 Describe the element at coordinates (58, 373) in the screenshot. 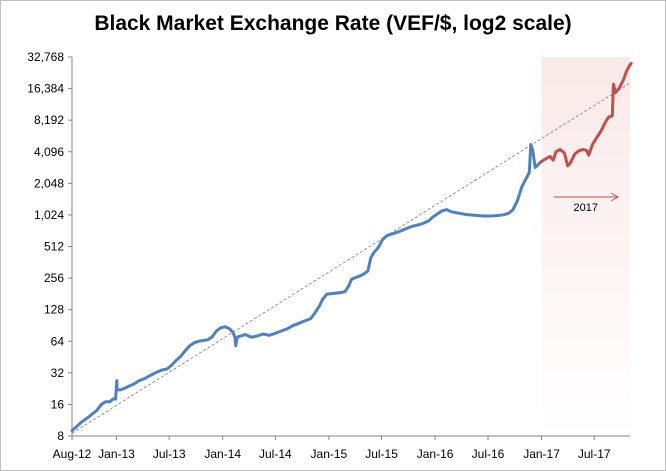

I see `y-tick-label: 32` at that location.